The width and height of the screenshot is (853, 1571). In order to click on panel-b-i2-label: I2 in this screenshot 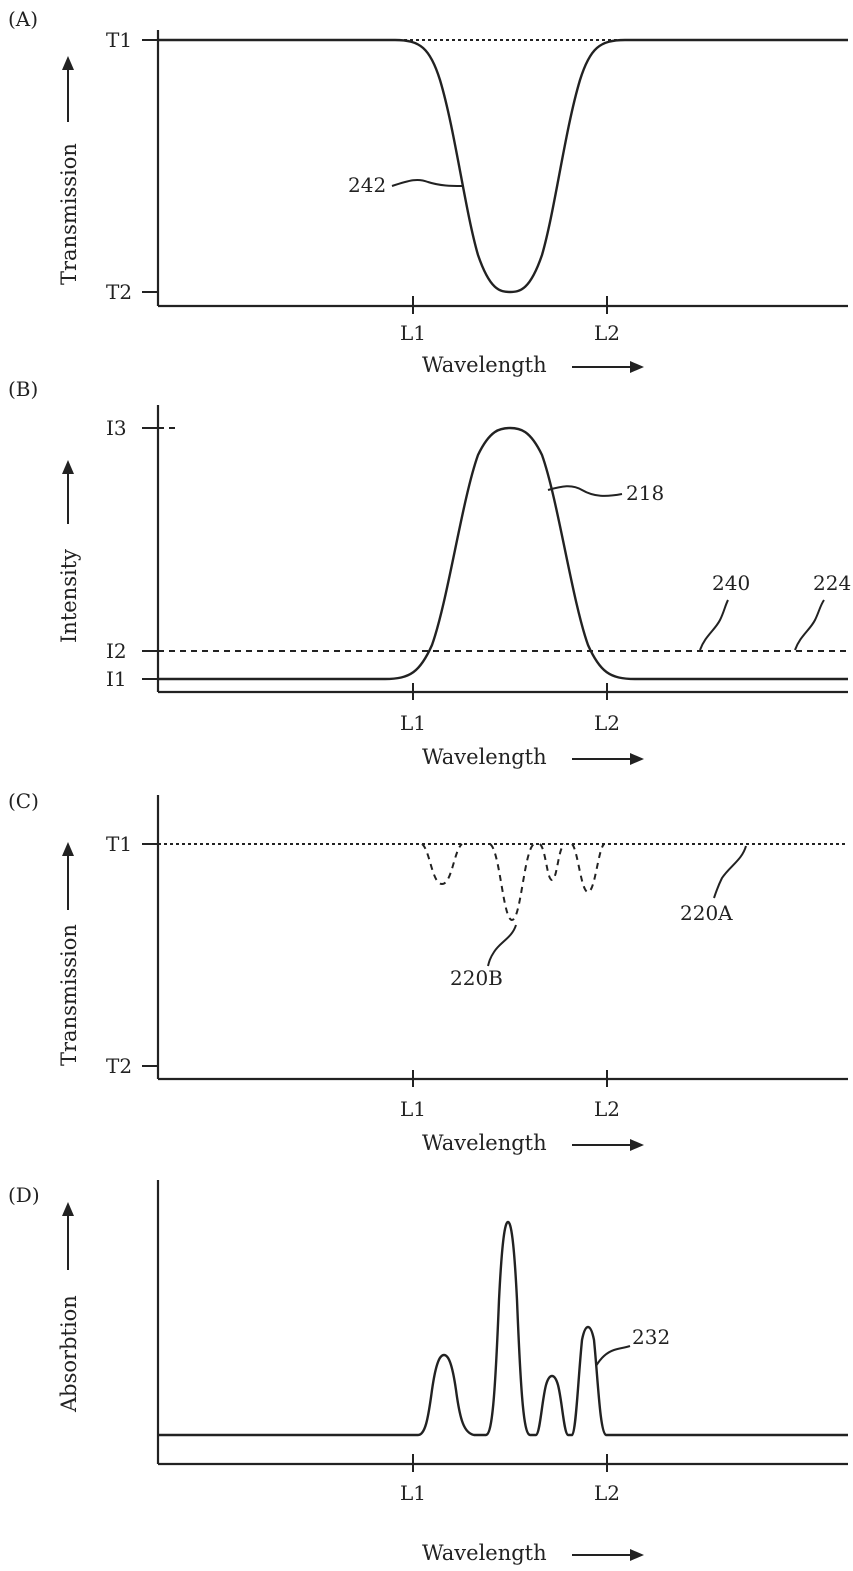, I will do `click(116, 651)`.